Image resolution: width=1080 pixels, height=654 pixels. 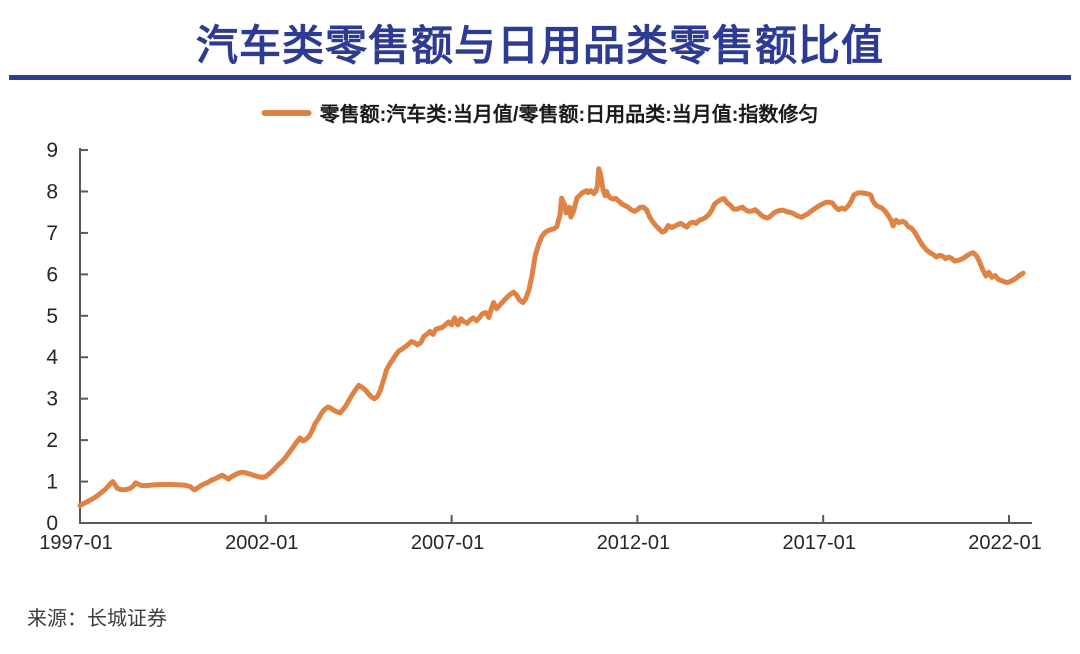 I want to click on x-tick-label: 2022-01, so click(x=1004, y=543).